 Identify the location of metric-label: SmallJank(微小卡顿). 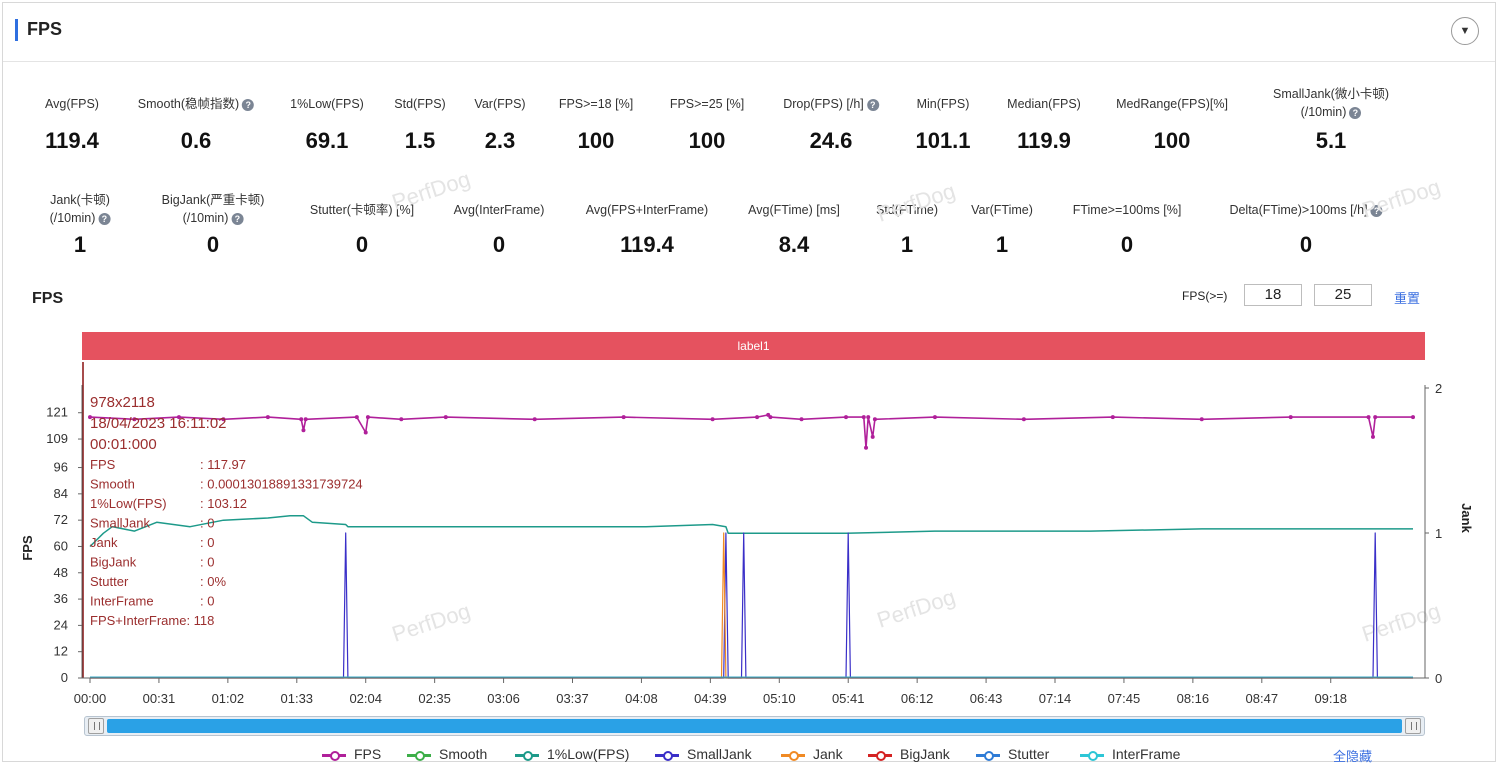
(1331, 94).